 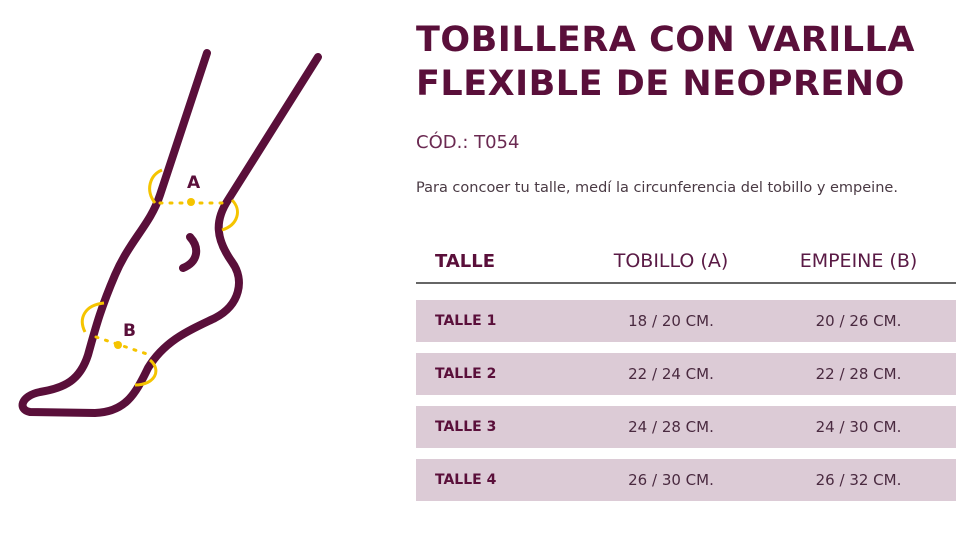 What do you see at coordinates (671, 261) in the screenshot?
I see `header-ankle: TOBILLO (A)` at bounding box center [671, 261].